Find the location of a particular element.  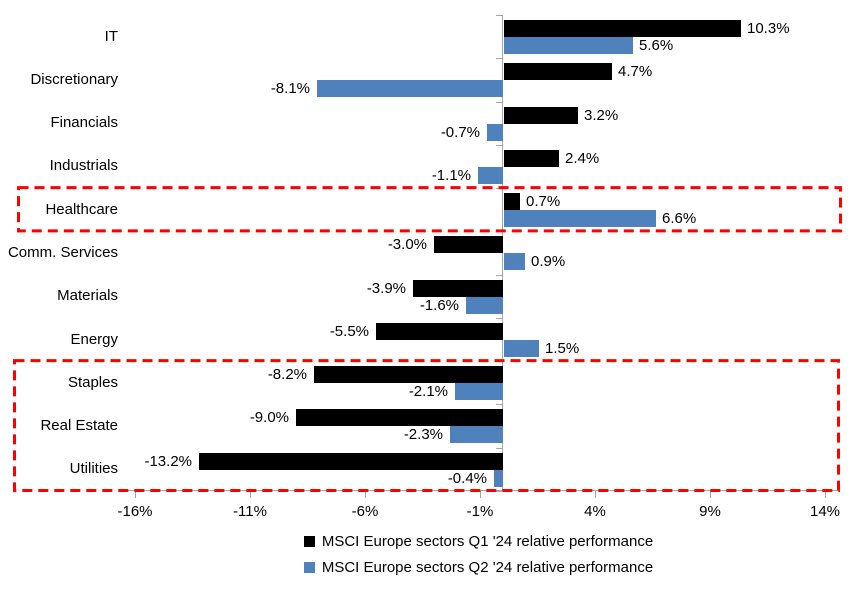

x-tick-label: -16% is located at coordinates (135, 511).